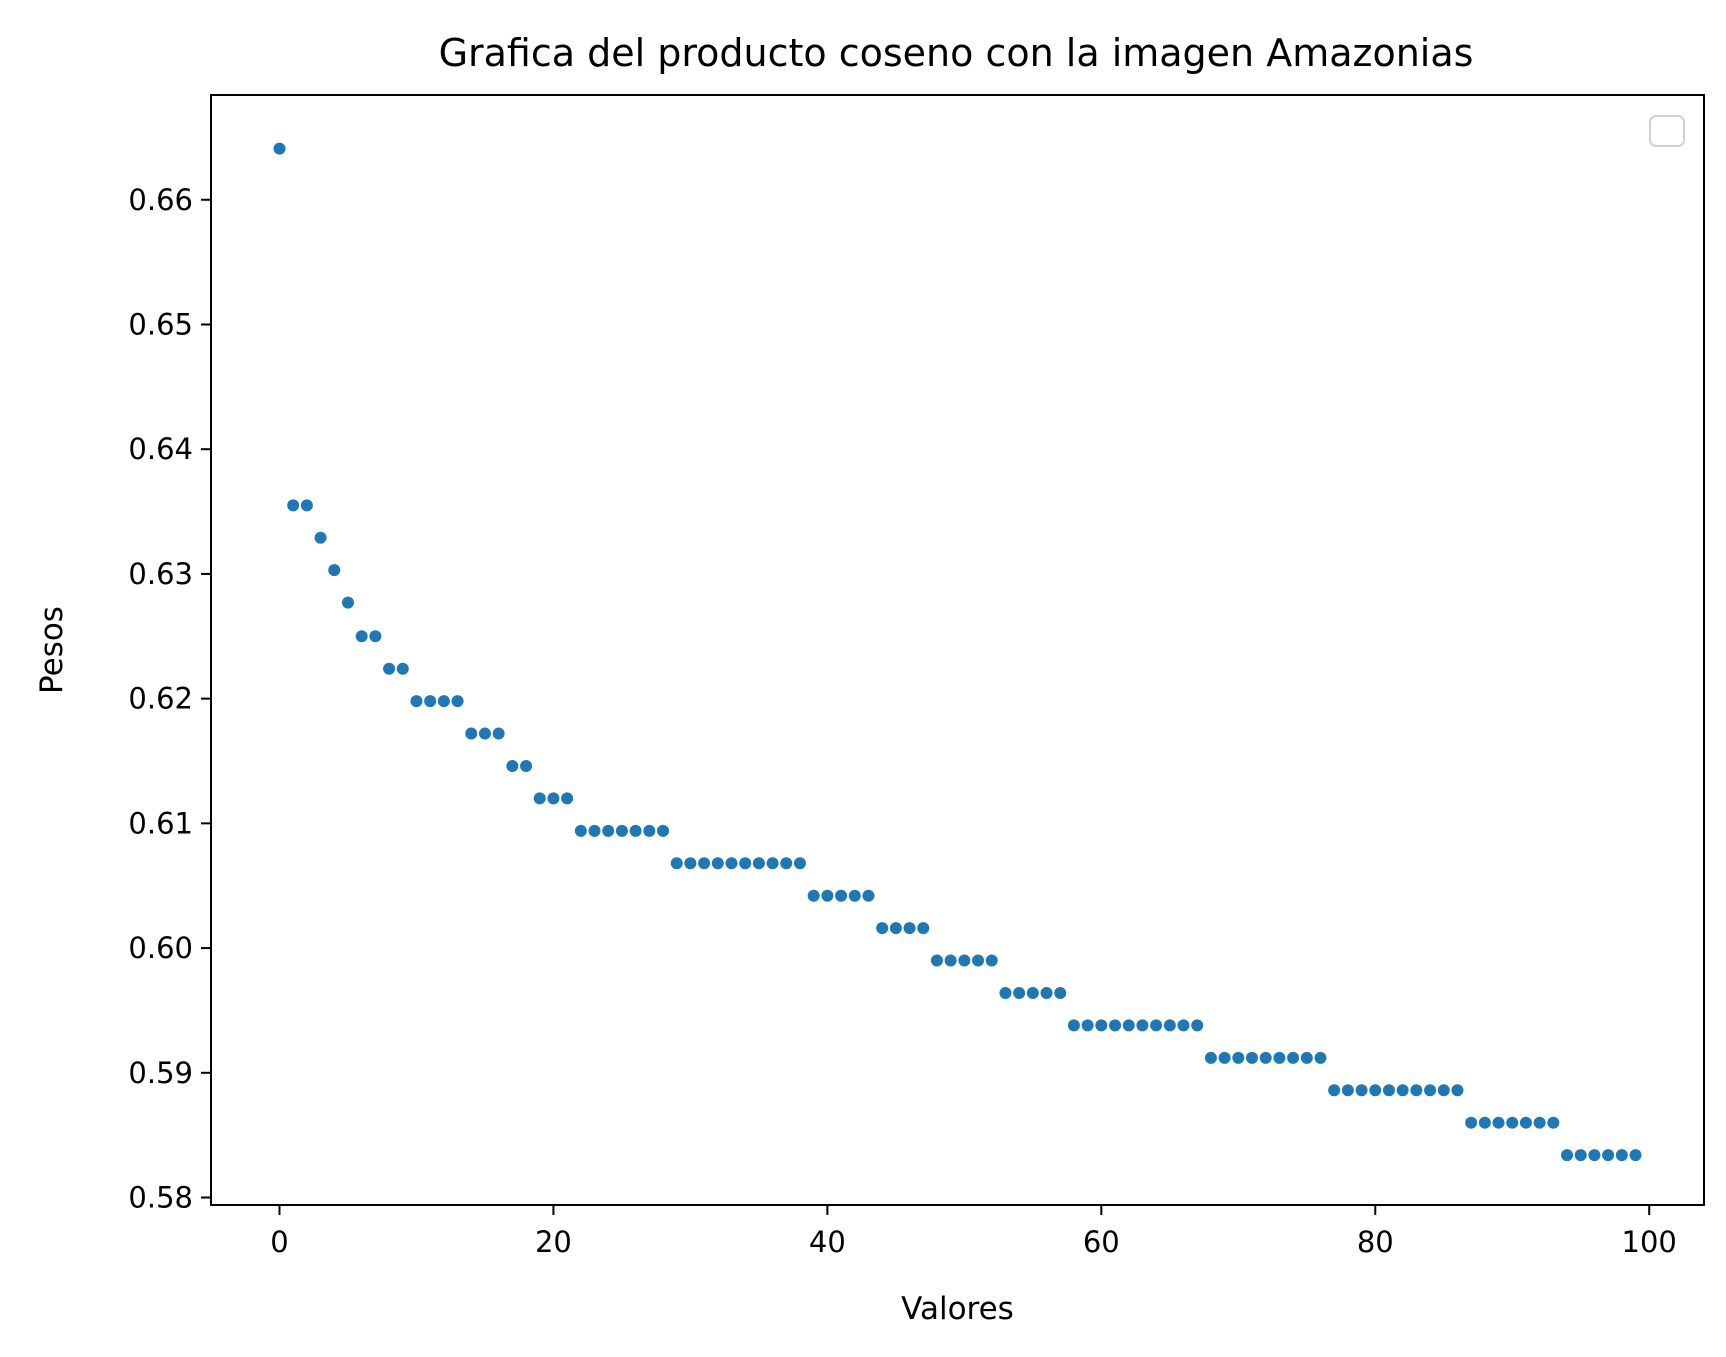  Describe the element at coordinates (1649, 1242) in the screenshot. I see `x-tick-label: 100` at that location.